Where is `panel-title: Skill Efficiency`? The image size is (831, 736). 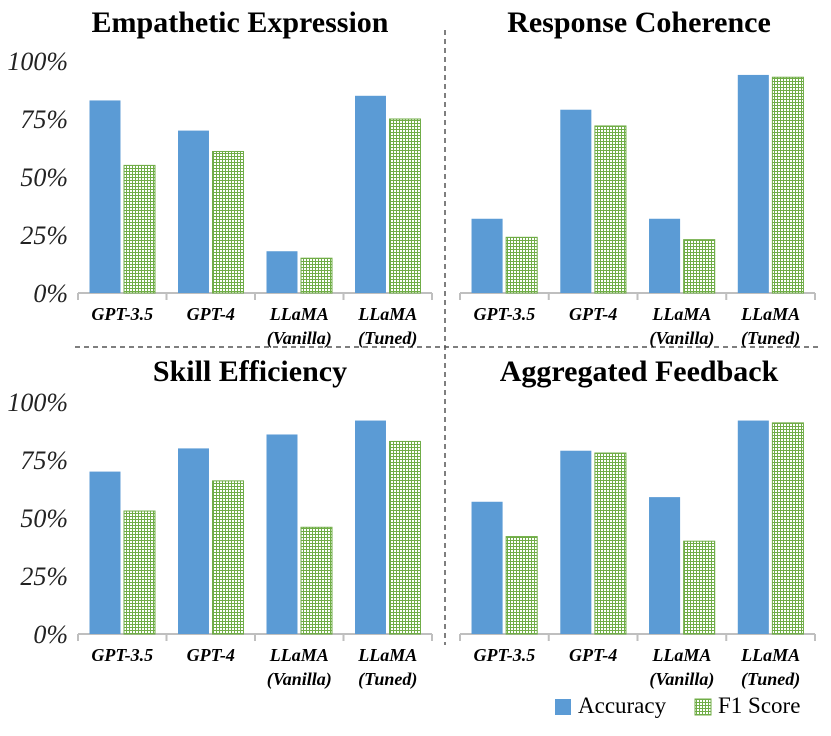 panel-title: Skill Efficiency is located at coordinates (250, 371).